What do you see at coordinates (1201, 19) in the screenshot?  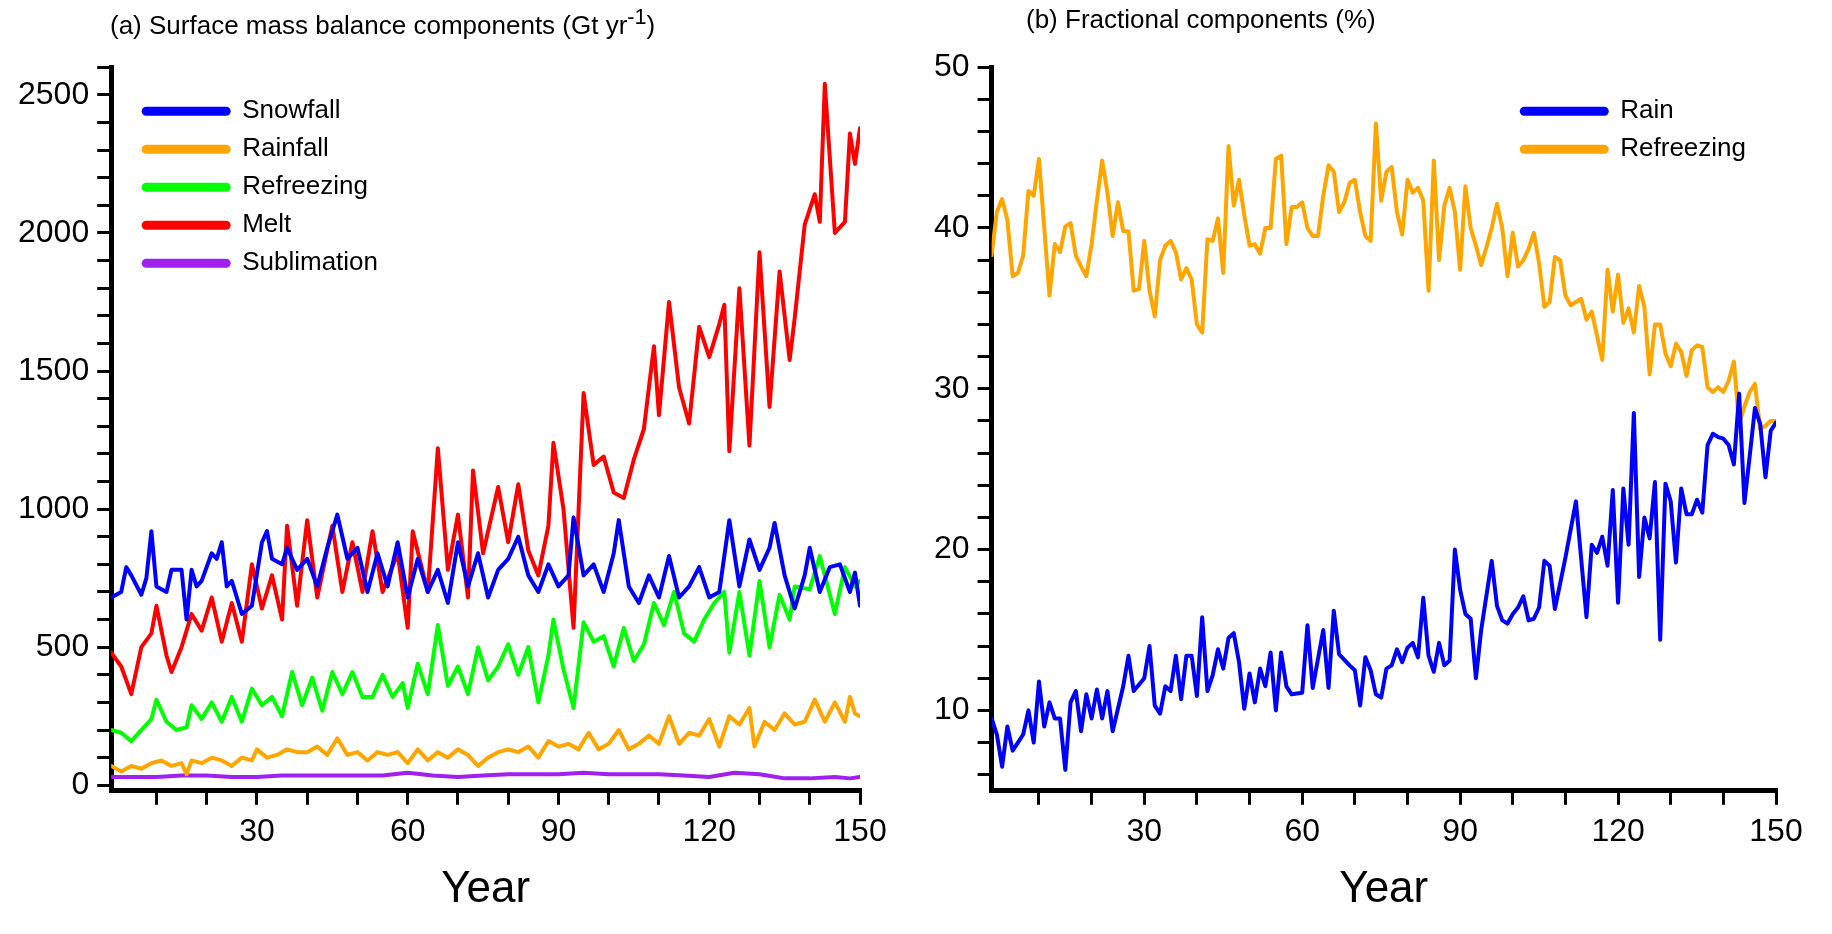 I see `chart-title: (b) Fractional components (%)` at bounding box center [1201, 19].